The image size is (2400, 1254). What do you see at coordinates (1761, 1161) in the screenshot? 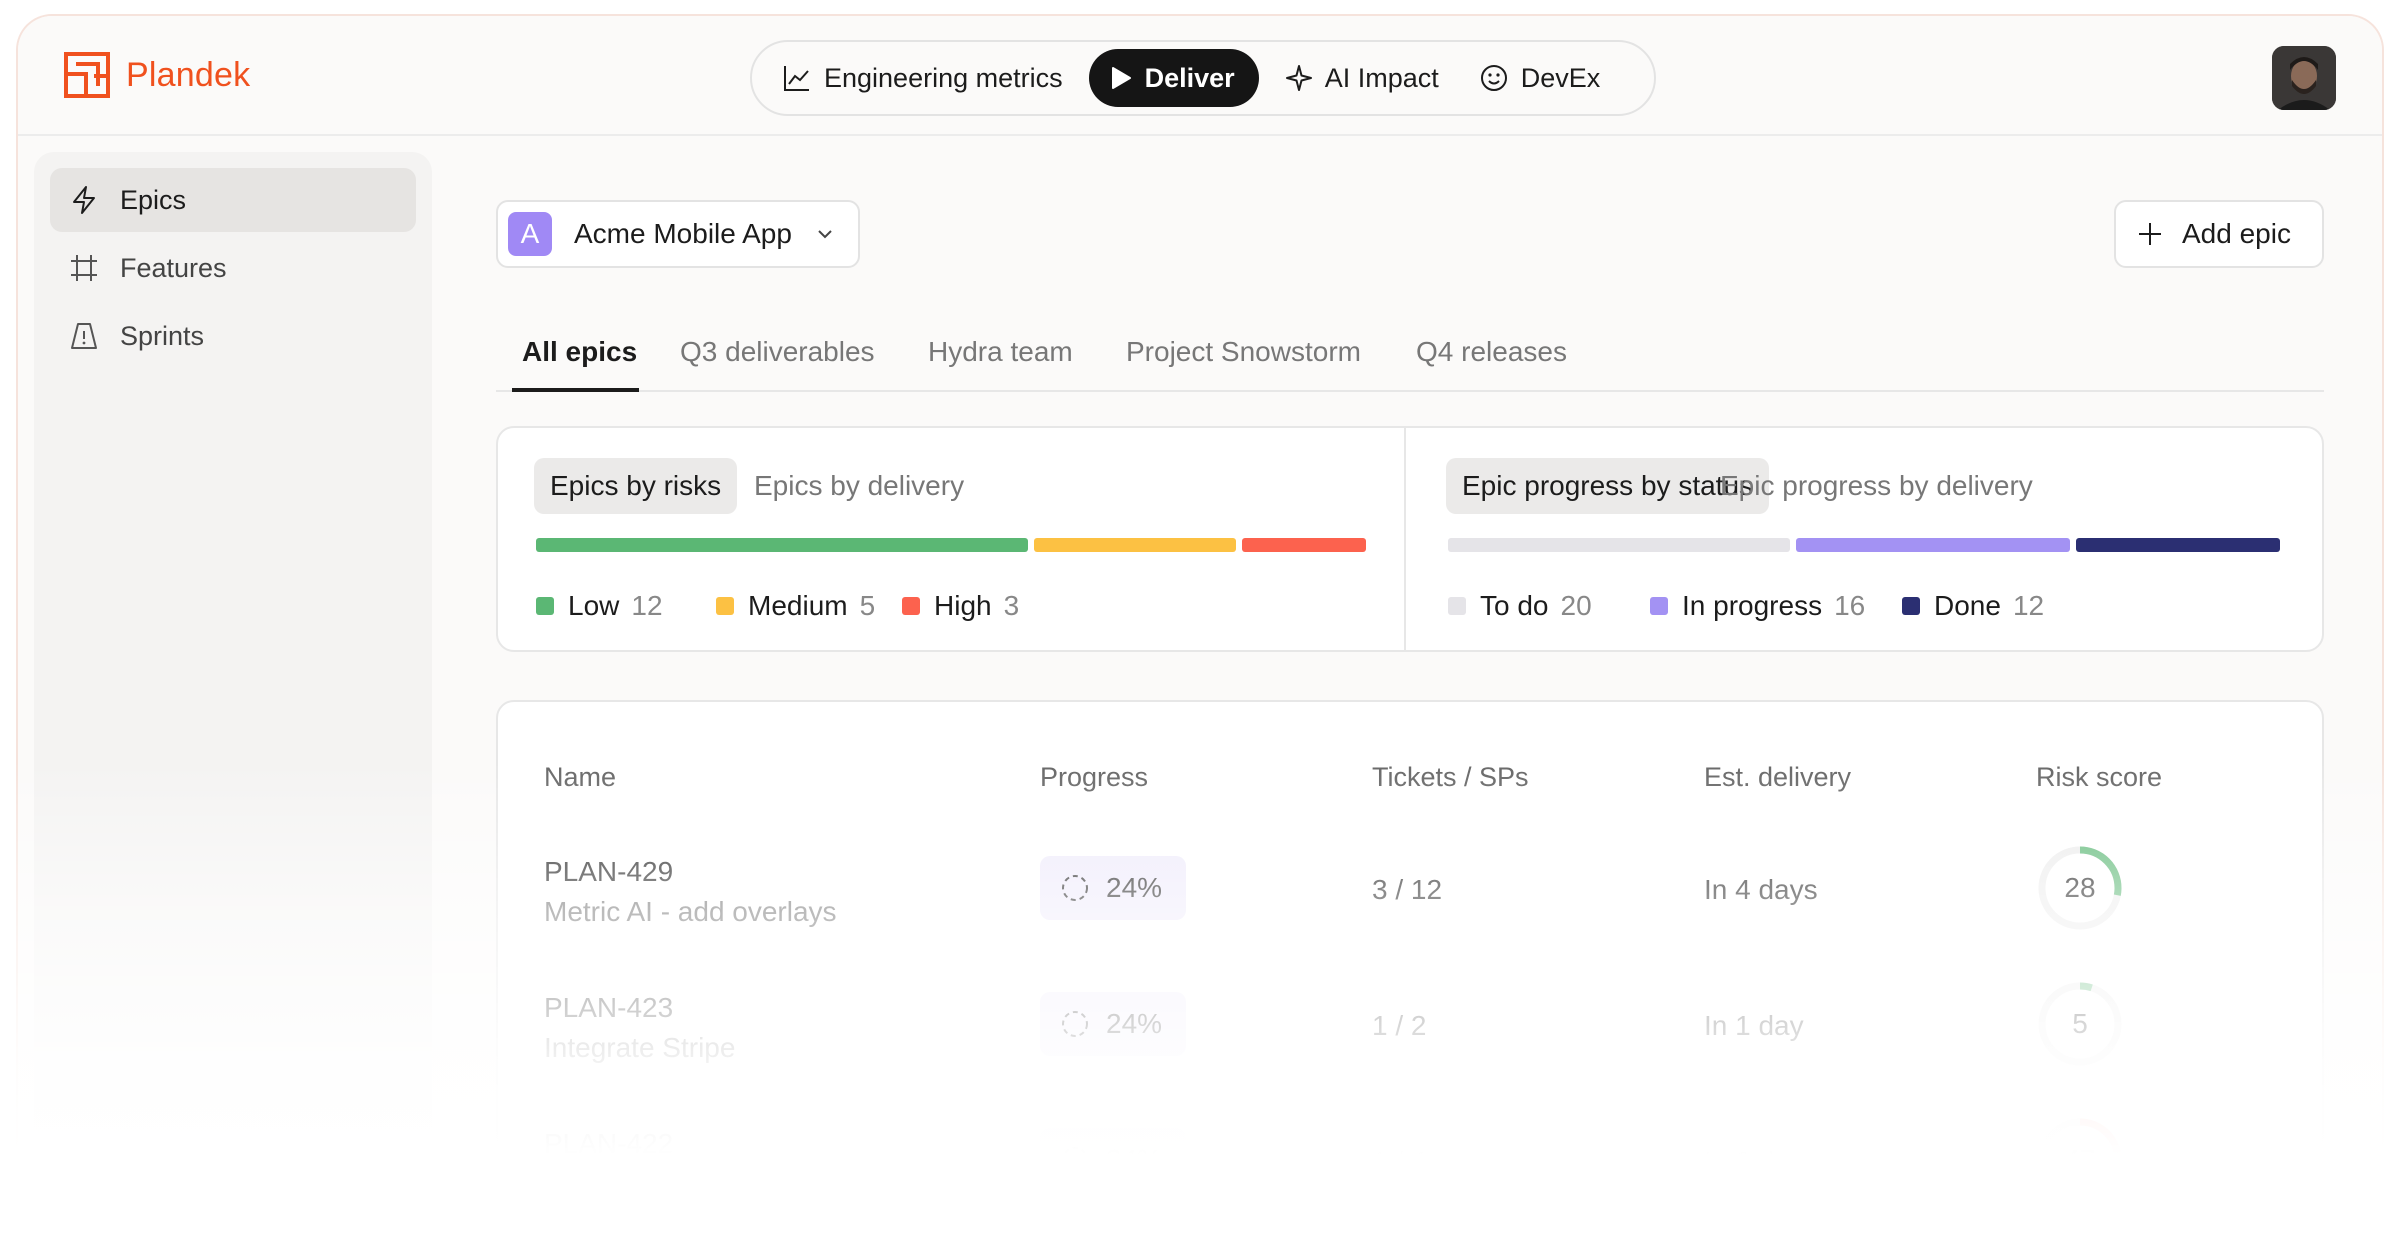
I see `delivery-value: In 6 days` at bounding box center [1761, 1161].